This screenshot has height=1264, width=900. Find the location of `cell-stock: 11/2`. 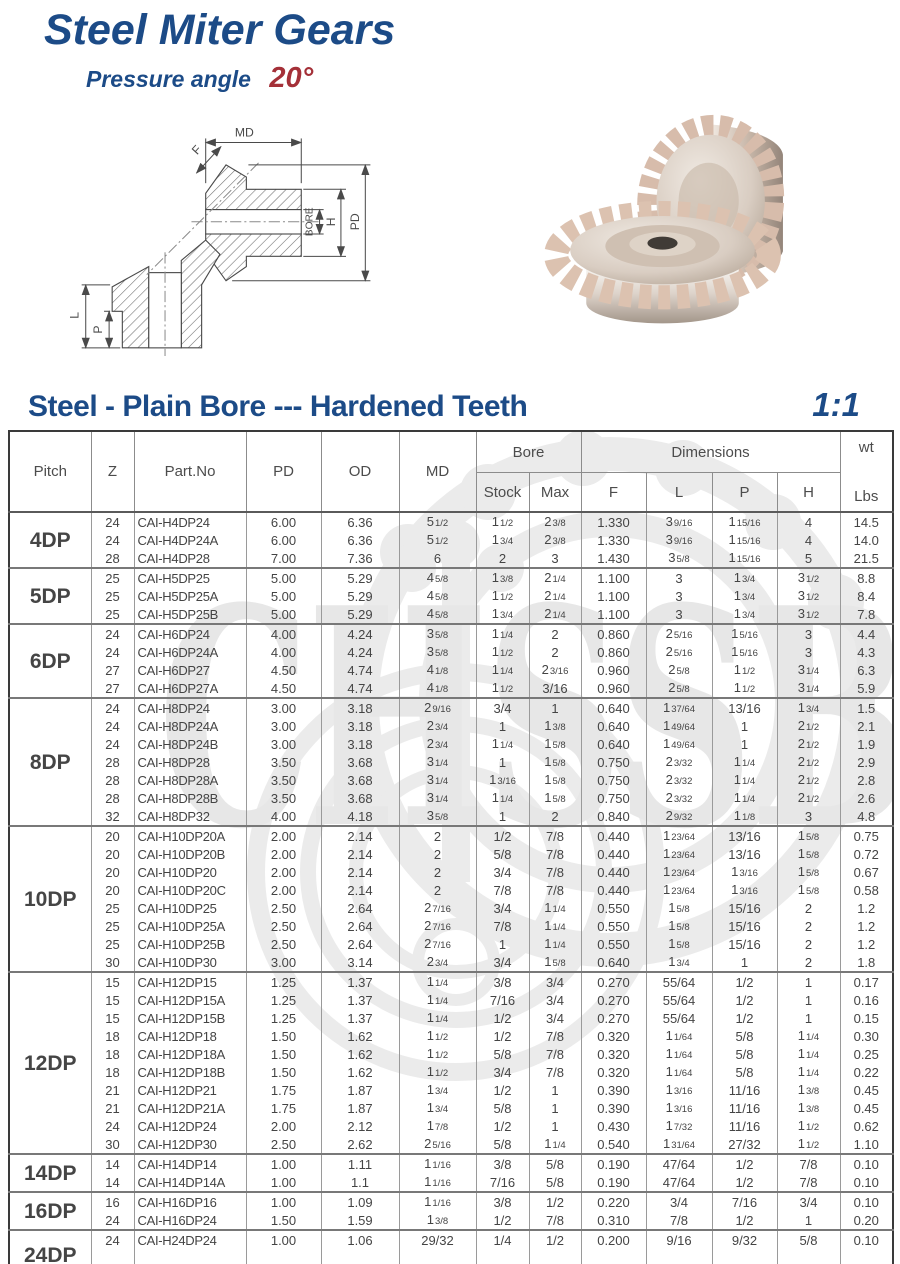

cell-stock: 11/2 is located at coordinates (502, 596).